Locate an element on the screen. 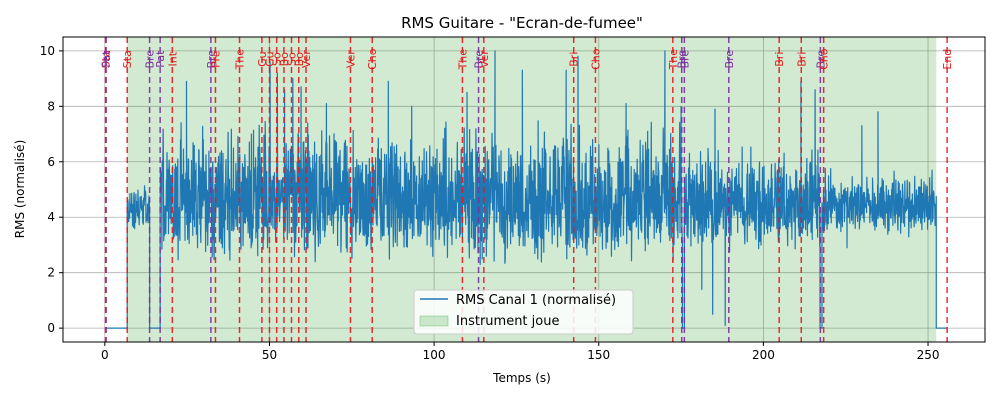 The image size is (1000, 400). legend: RMS Canal 1 (normalisé) Instrument joue is located at coordinates (523, 312).